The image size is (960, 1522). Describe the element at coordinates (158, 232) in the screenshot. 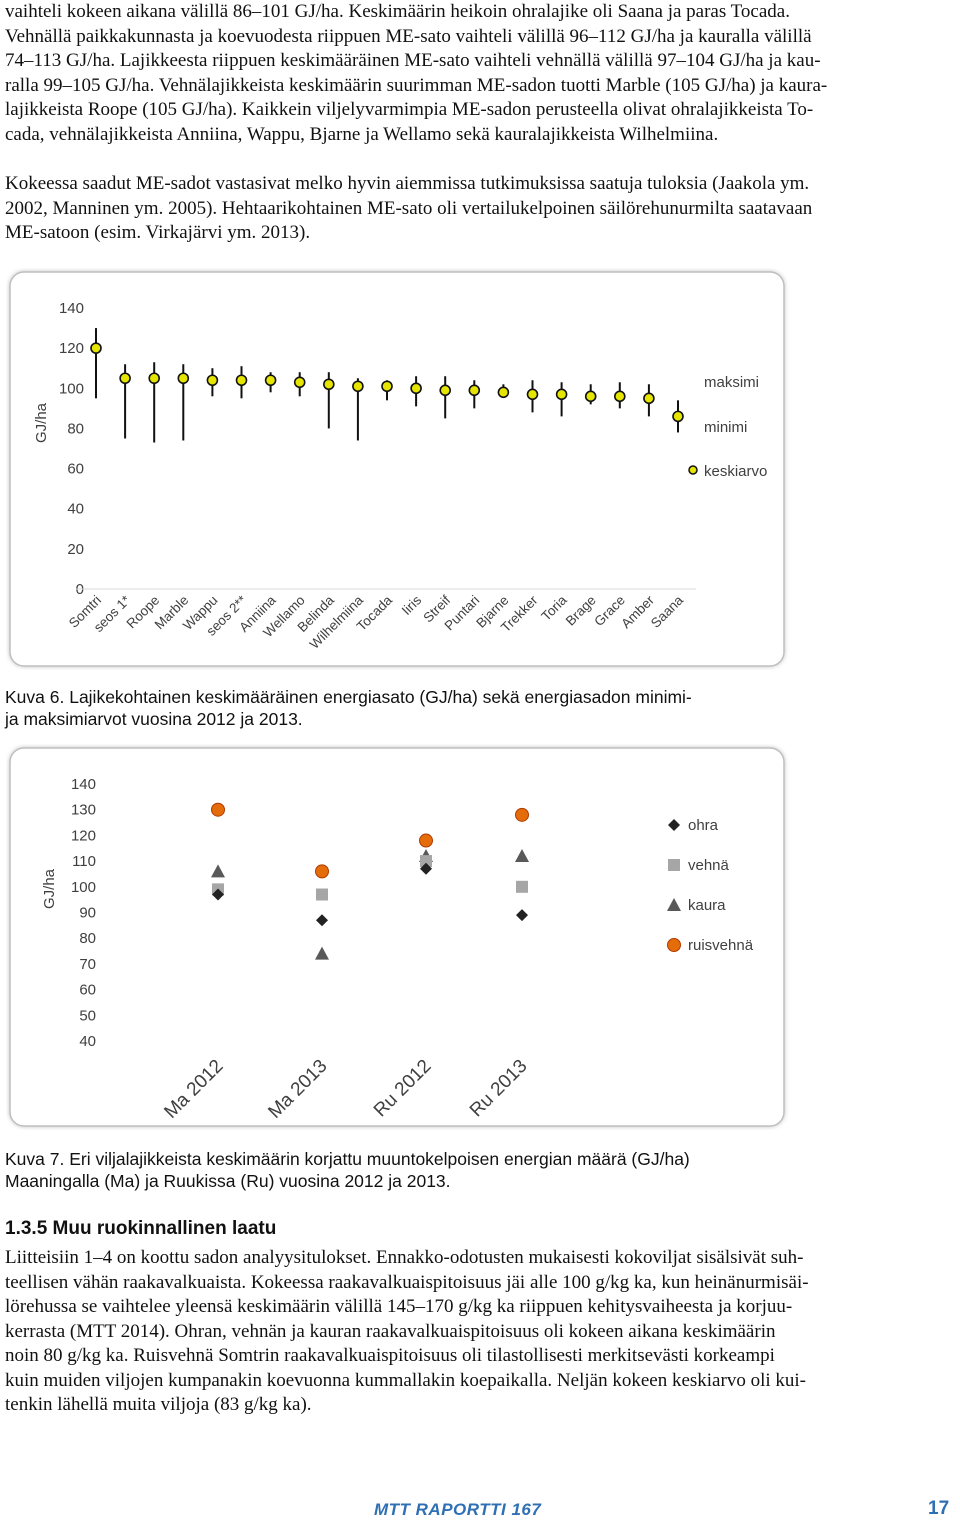

I see `text-line: ME-satoon (esim. Virkajärvi ym. 2013).` at that location.